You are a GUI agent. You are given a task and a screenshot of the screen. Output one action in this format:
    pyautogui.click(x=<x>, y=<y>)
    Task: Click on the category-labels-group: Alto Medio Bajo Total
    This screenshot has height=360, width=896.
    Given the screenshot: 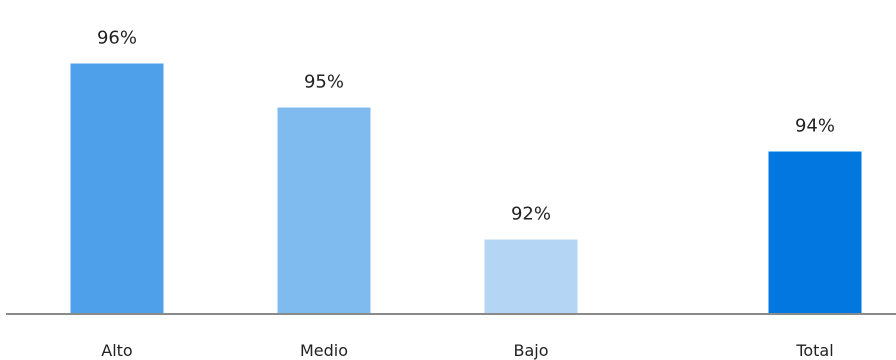 What is the action you would take?
    pyautogui.click(x=467, y=350)
    